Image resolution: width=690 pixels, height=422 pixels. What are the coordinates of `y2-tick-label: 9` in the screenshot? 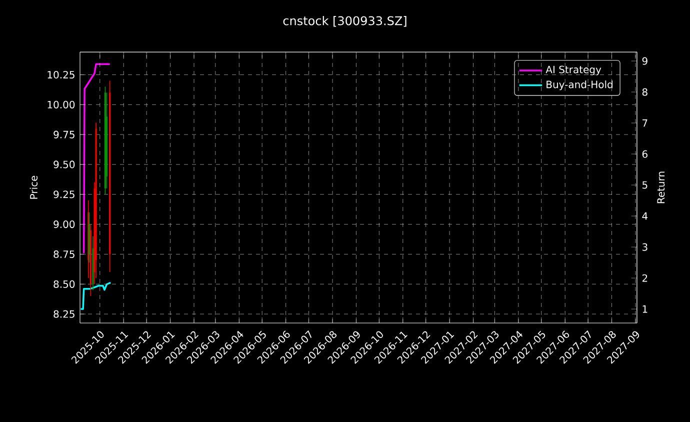 It's located at (645, 61).